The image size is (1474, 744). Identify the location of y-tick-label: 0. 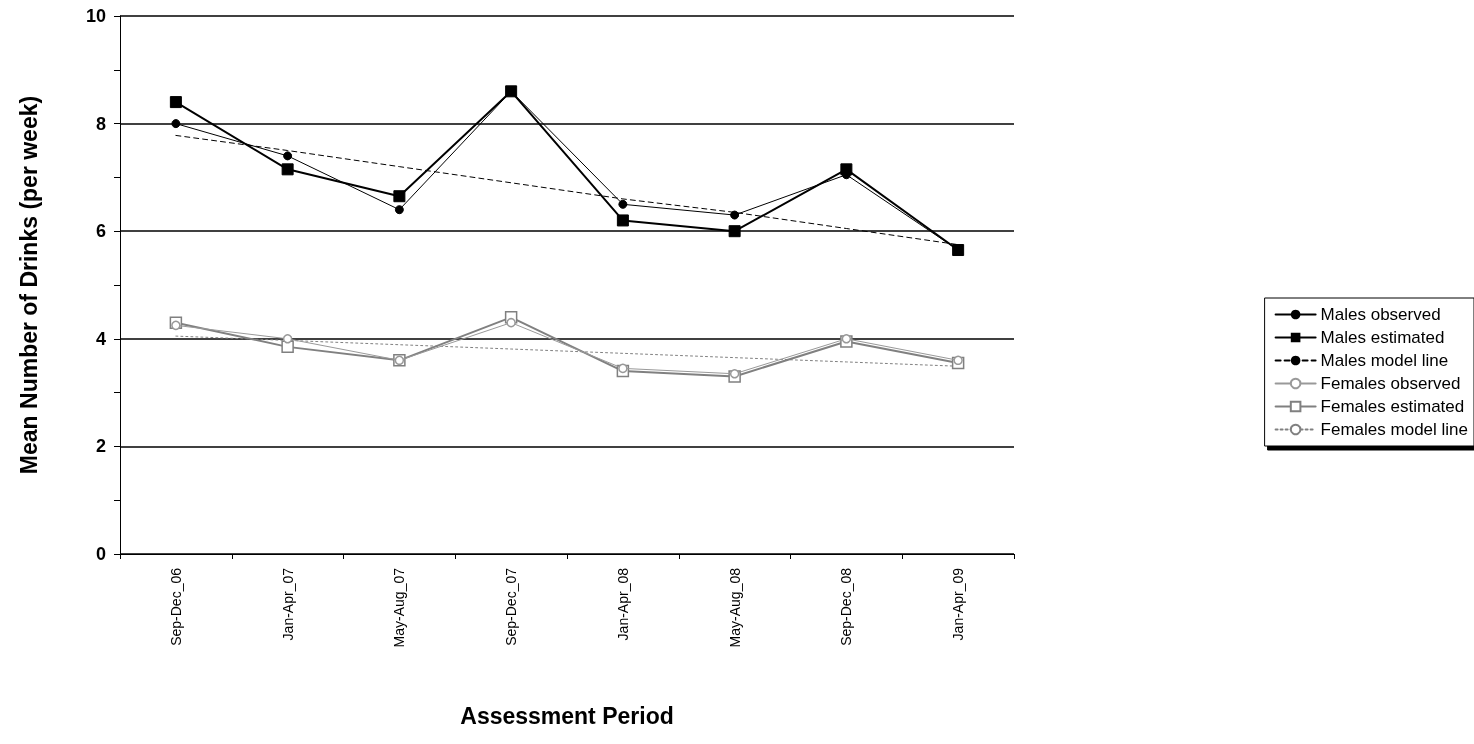
(100, 554).